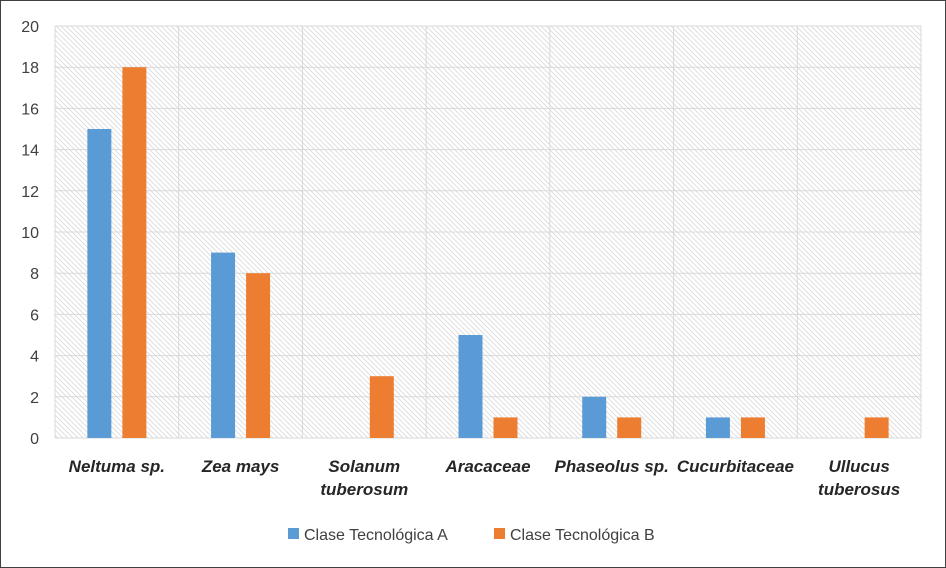  What do you see at coordinates (34, 439) in the screenshot?
I see `y-tick-label: 0` at bounding box center [34, 439].